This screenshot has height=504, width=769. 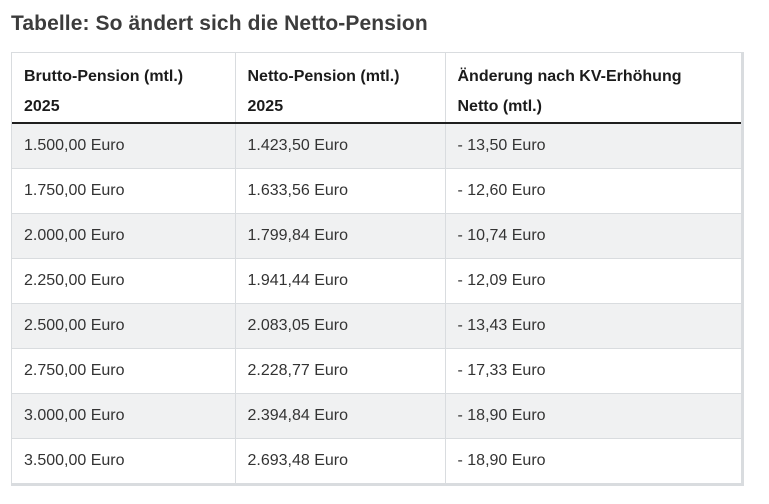 What do you see at coordinates (593, 88) in the screenshot?
I see `column-header-3: Änderung nach KV-Erhöhung Netto (mtl.)` at bounding box center [593, 88].